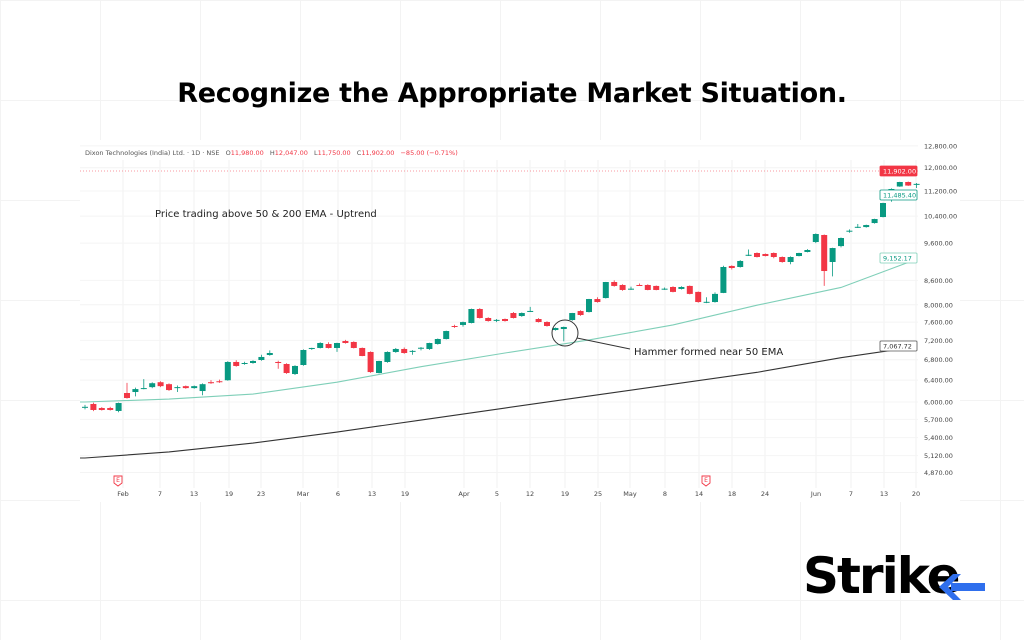 Image resolution: width=1024 pixels, height=640 pixels. I want to click on y-tick-label: 11,200.00, so click(940, 192).